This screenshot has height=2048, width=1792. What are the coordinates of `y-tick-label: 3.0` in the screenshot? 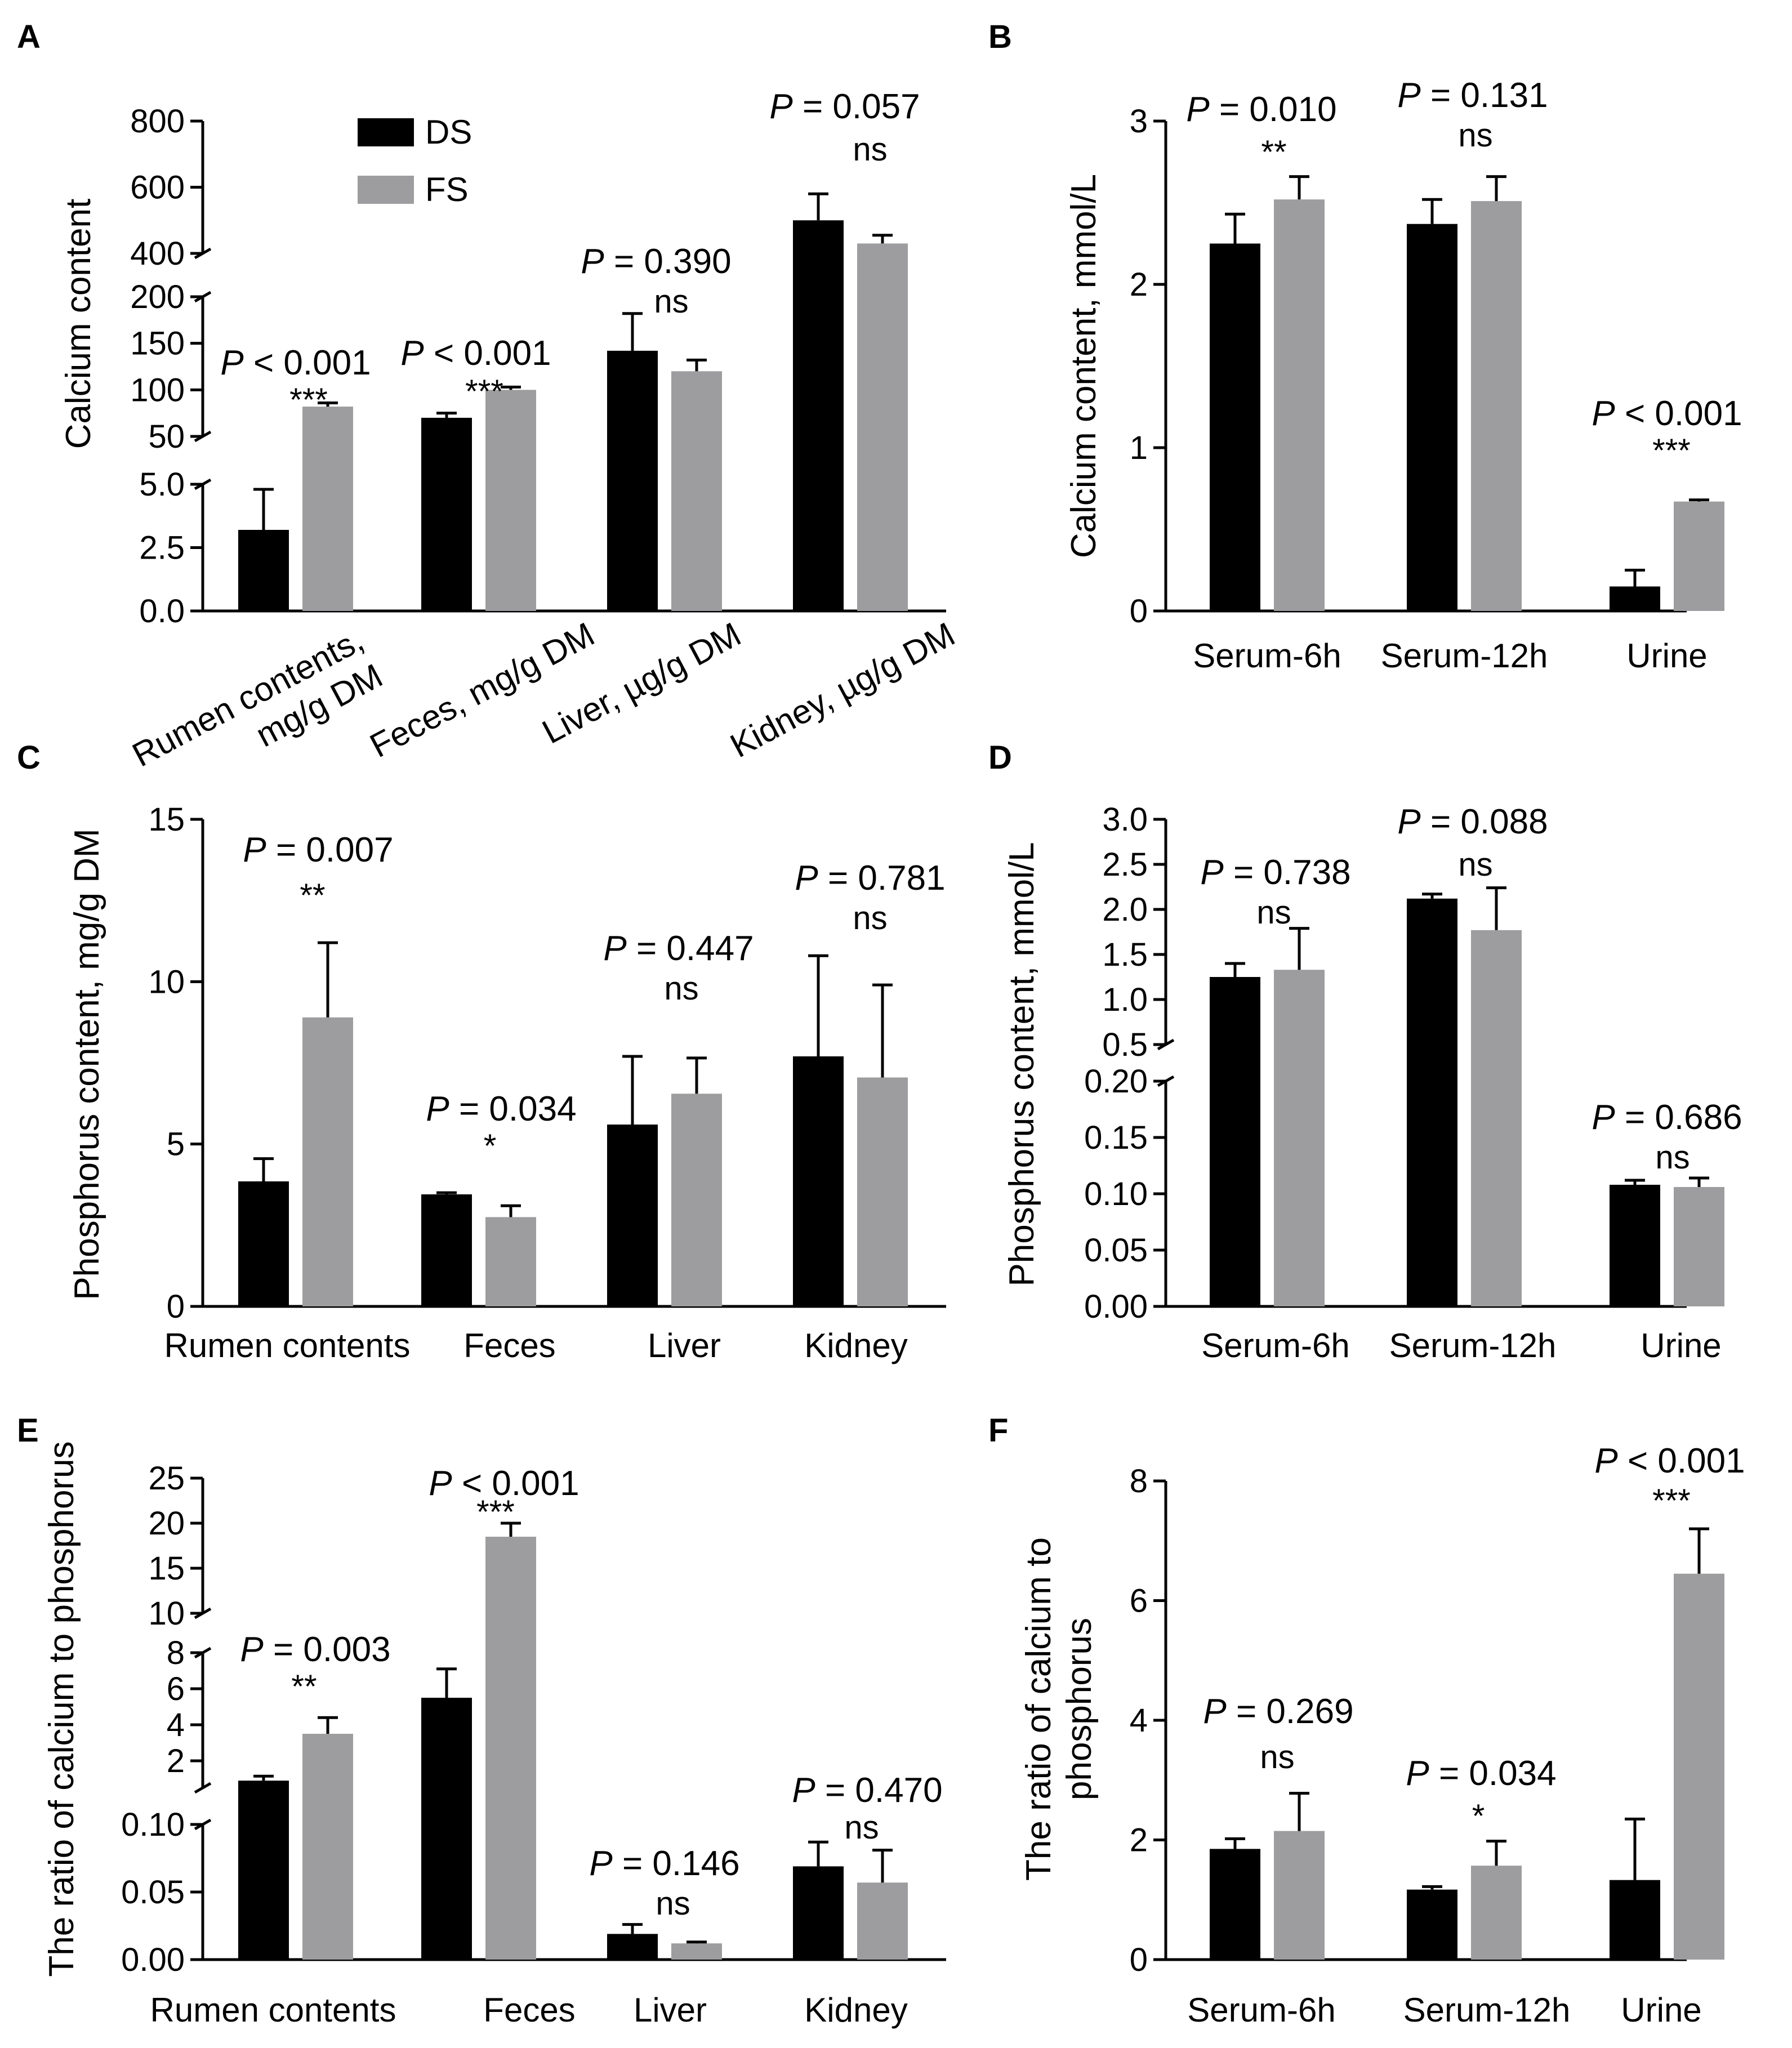 It's located at (1125, 820).